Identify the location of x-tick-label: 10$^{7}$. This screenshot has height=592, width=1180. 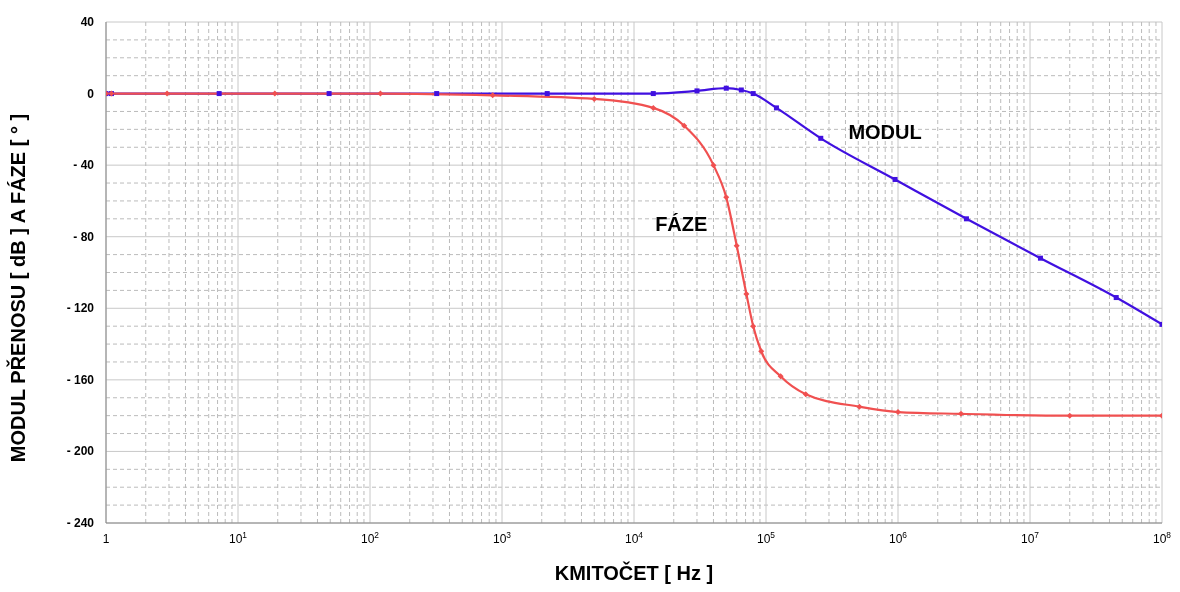
(1030, 538).